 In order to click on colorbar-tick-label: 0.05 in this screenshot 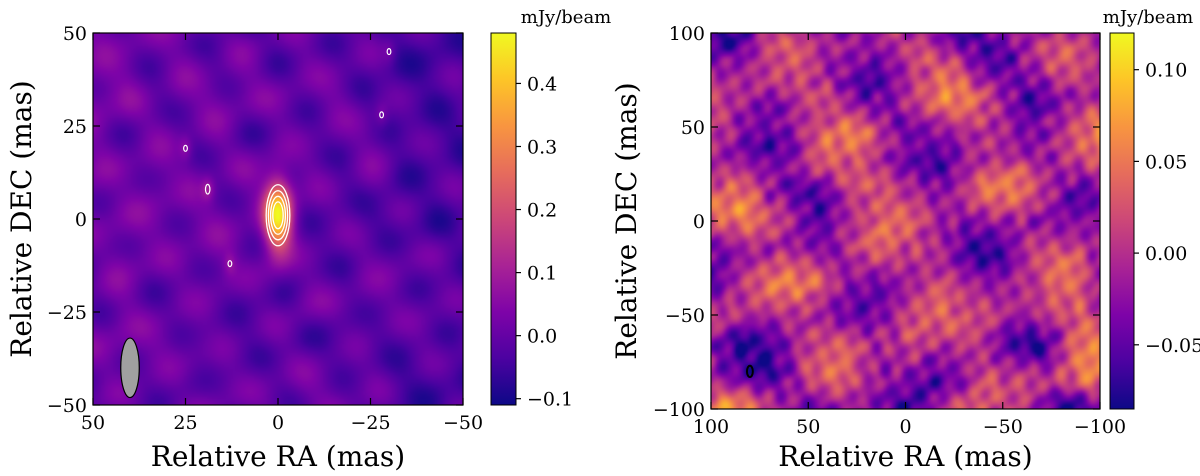, I will do `click(1166, 162)`.